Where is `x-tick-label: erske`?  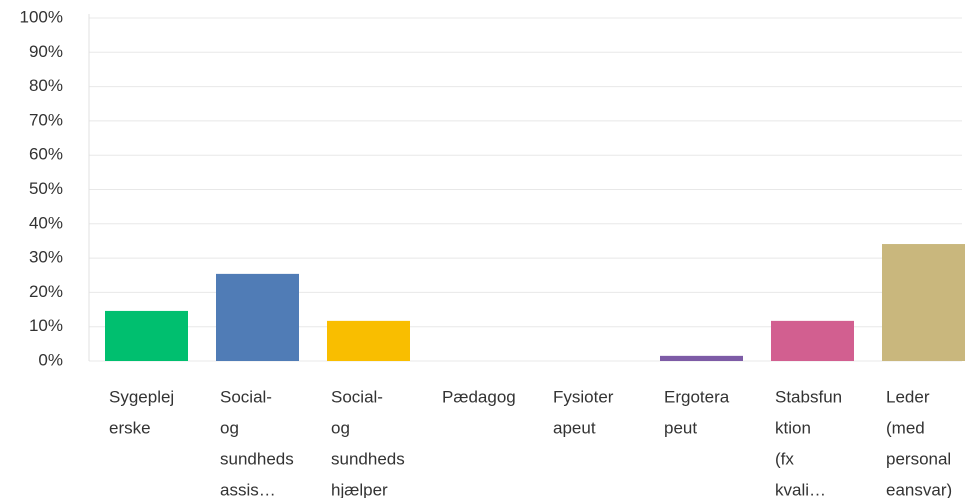
x-tick-label: erske is located at coordinates (130, 427).